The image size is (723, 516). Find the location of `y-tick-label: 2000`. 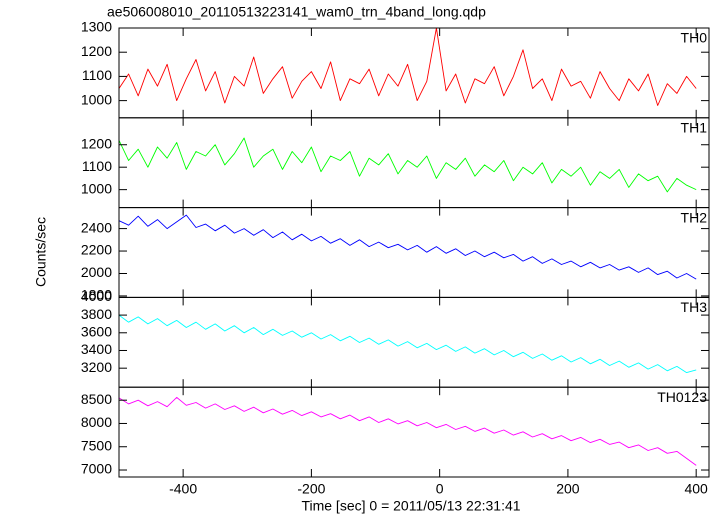

y-tick-label: 2000 is located at coordinates (96, 272).